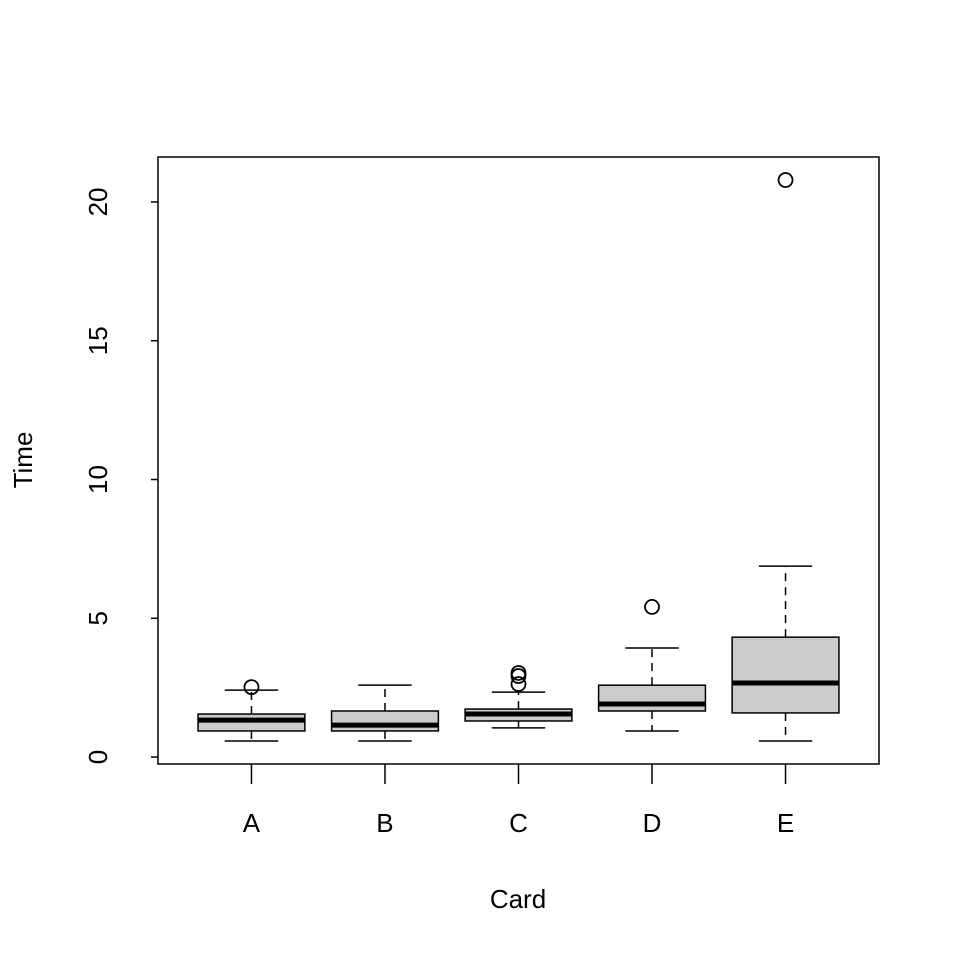  Describe the element at coordinates (98, 618) in the screenshot. I see `y-tick-label: 5` at that location.